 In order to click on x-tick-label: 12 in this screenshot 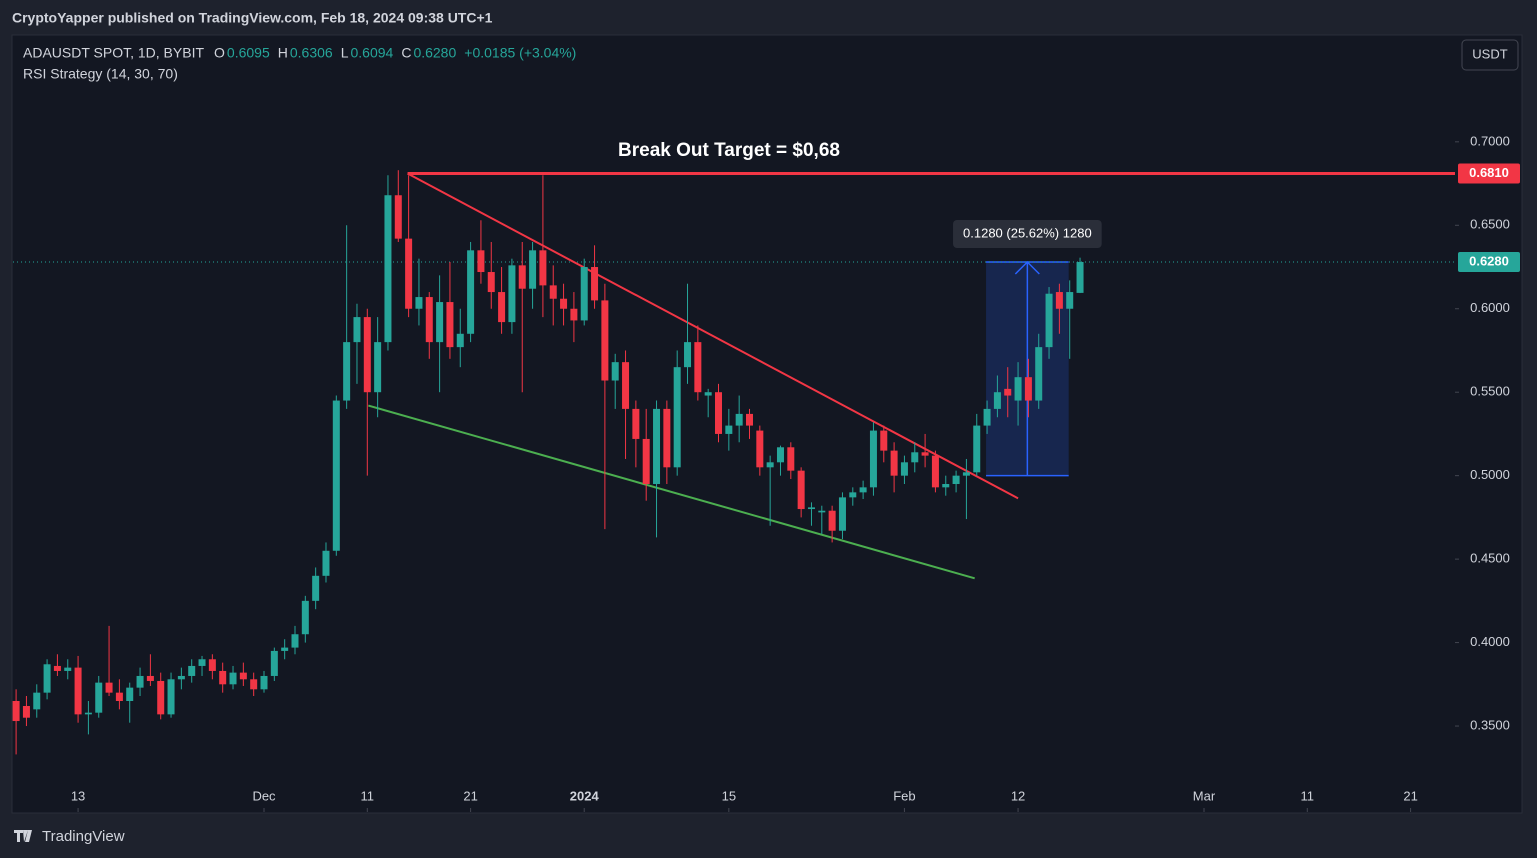, I will do `click(1018, 795)`.